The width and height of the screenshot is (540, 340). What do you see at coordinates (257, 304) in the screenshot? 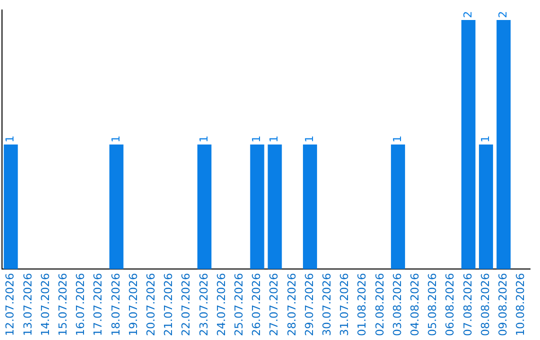
I see `x-tick-label: 26.07.2026` at bounding box center [257, 304].